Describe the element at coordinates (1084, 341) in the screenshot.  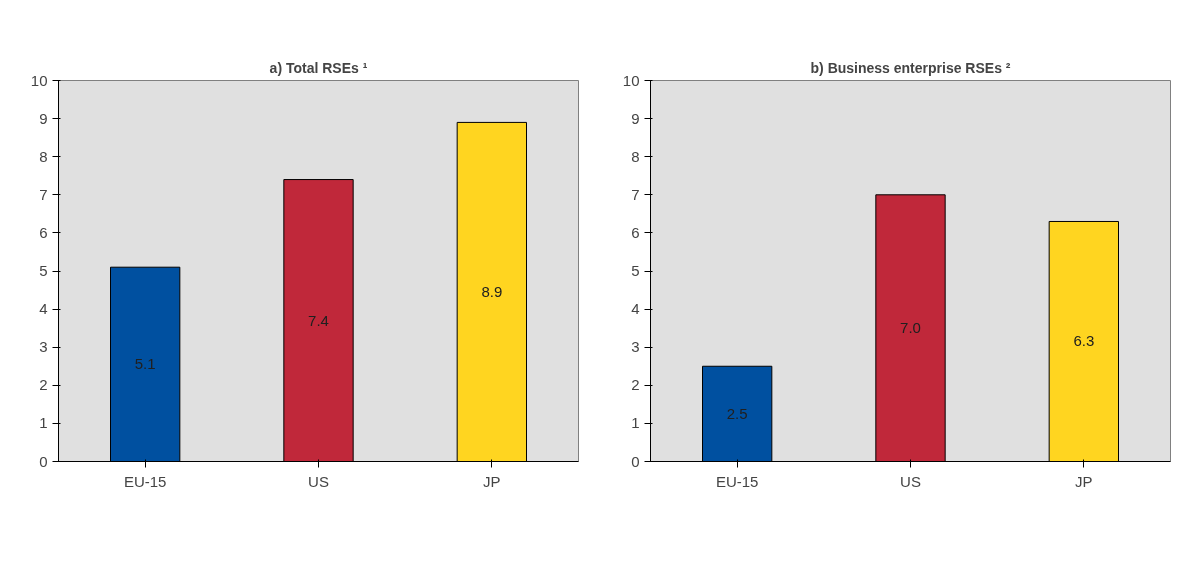
I see `data-label: 6.3` at that location.